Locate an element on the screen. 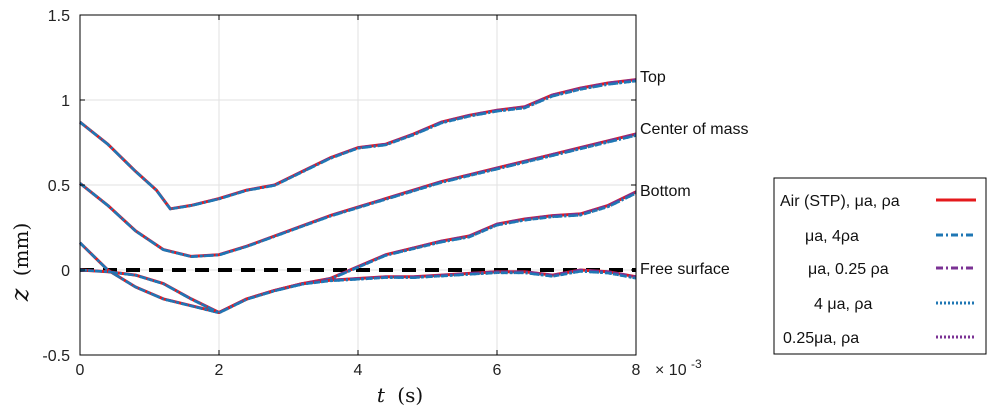  x-axis-variable: t is located at coordinates (381, 395).